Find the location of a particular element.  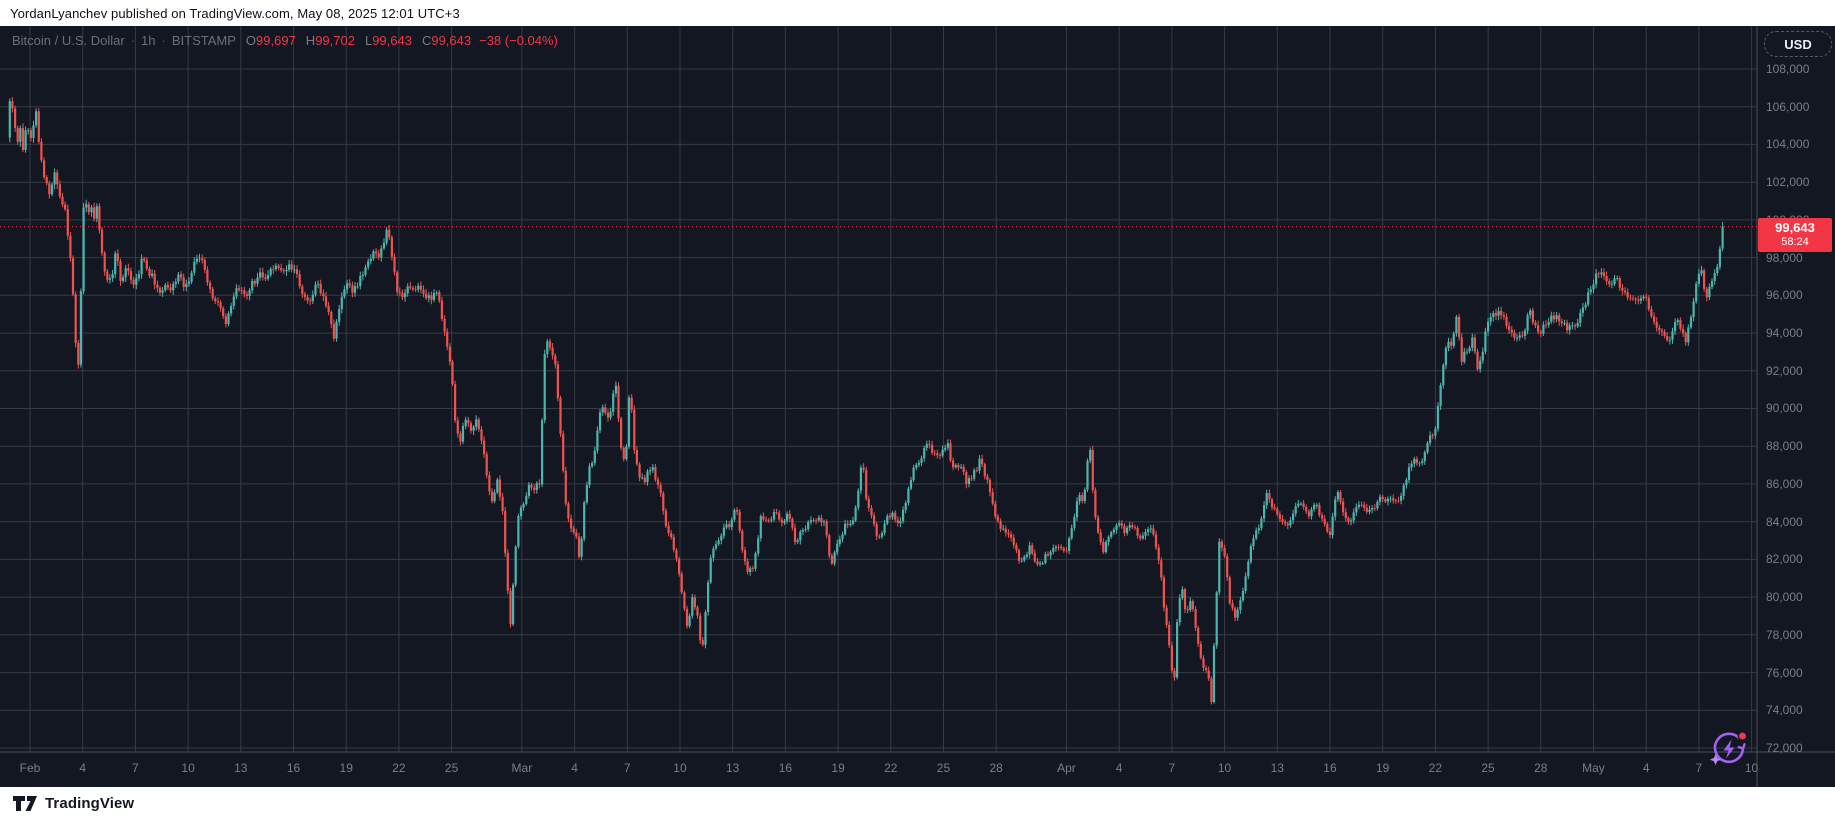

time-tick-month-label: Mar is located at coordinates (522, 768).